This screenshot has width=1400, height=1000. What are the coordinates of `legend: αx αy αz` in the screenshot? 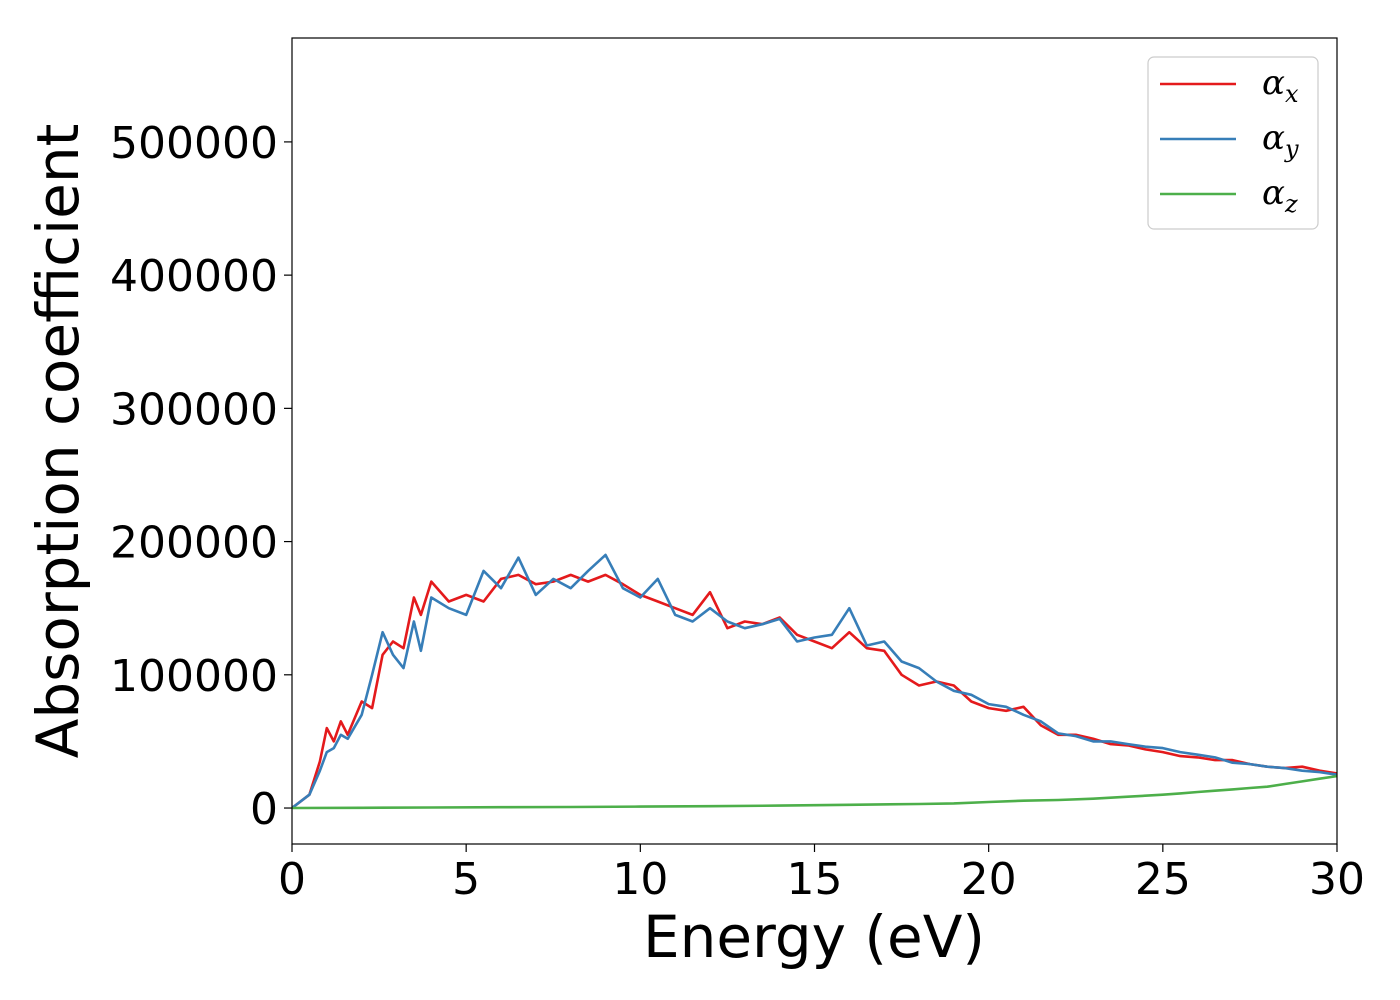 It's located at (1233, 143).